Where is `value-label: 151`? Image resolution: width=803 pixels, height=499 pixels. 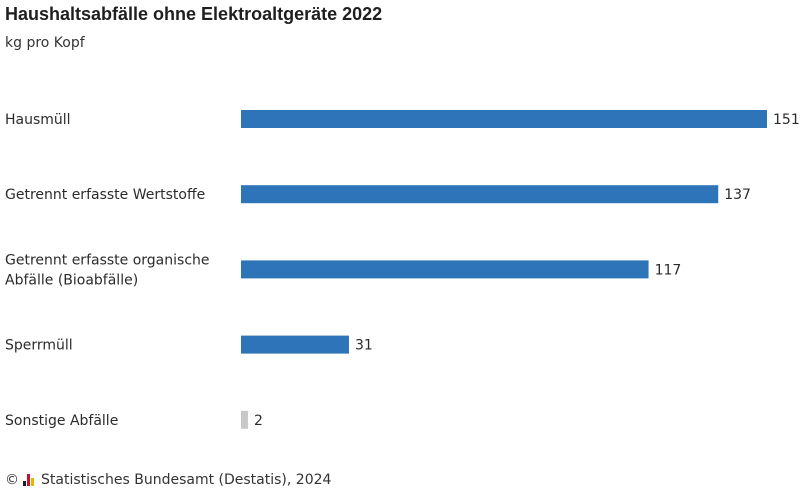 value-label: 151 is located at coordinates (786, 120).